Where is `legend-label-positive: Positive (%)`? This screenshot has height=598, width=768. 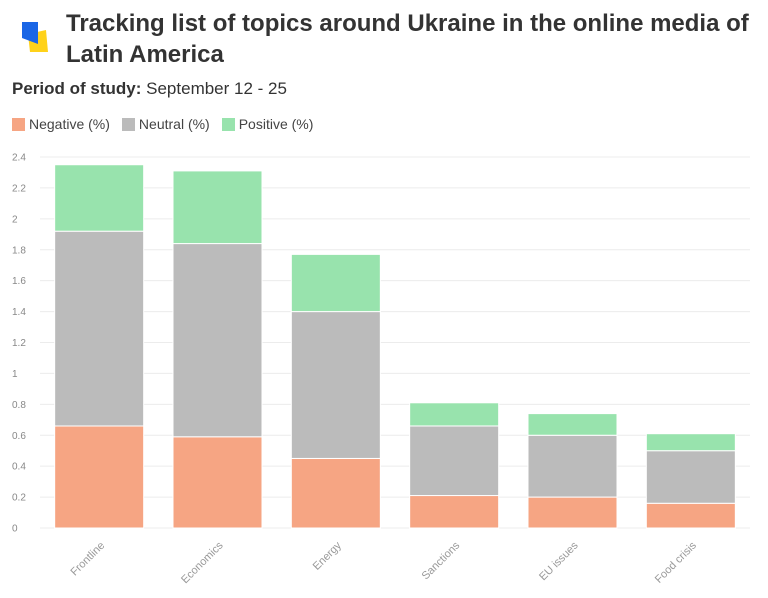 legend-label-positive: Positive (%) is located at coordinates (276, 124).